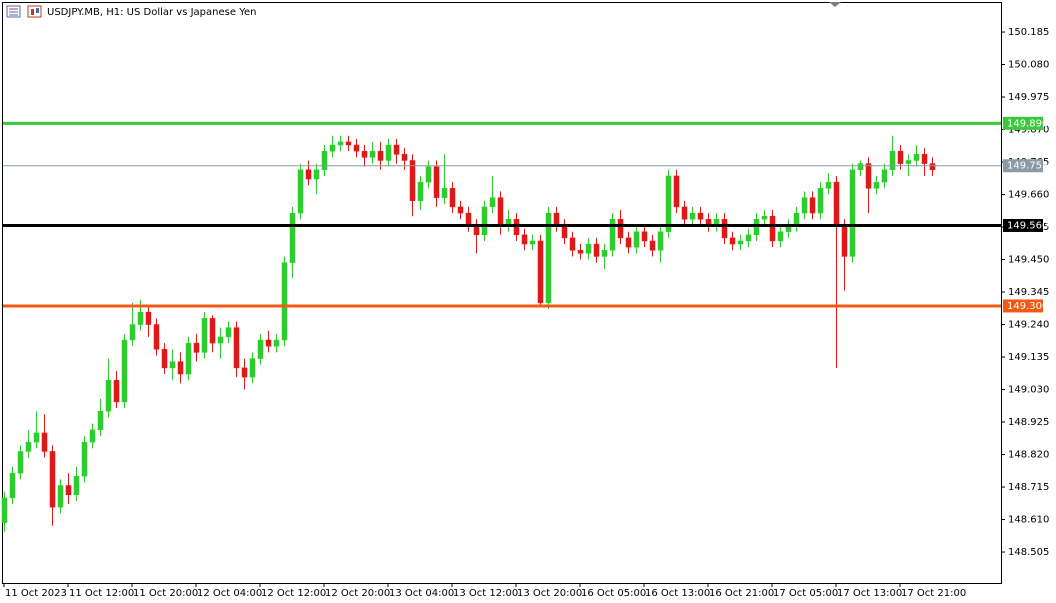 The width and height of the screenshot is (1056, 603). Describe the element at coordinates (741, 593) in the screenshot. I see `x-tick-label: 16 Oct 21:00` at that location.